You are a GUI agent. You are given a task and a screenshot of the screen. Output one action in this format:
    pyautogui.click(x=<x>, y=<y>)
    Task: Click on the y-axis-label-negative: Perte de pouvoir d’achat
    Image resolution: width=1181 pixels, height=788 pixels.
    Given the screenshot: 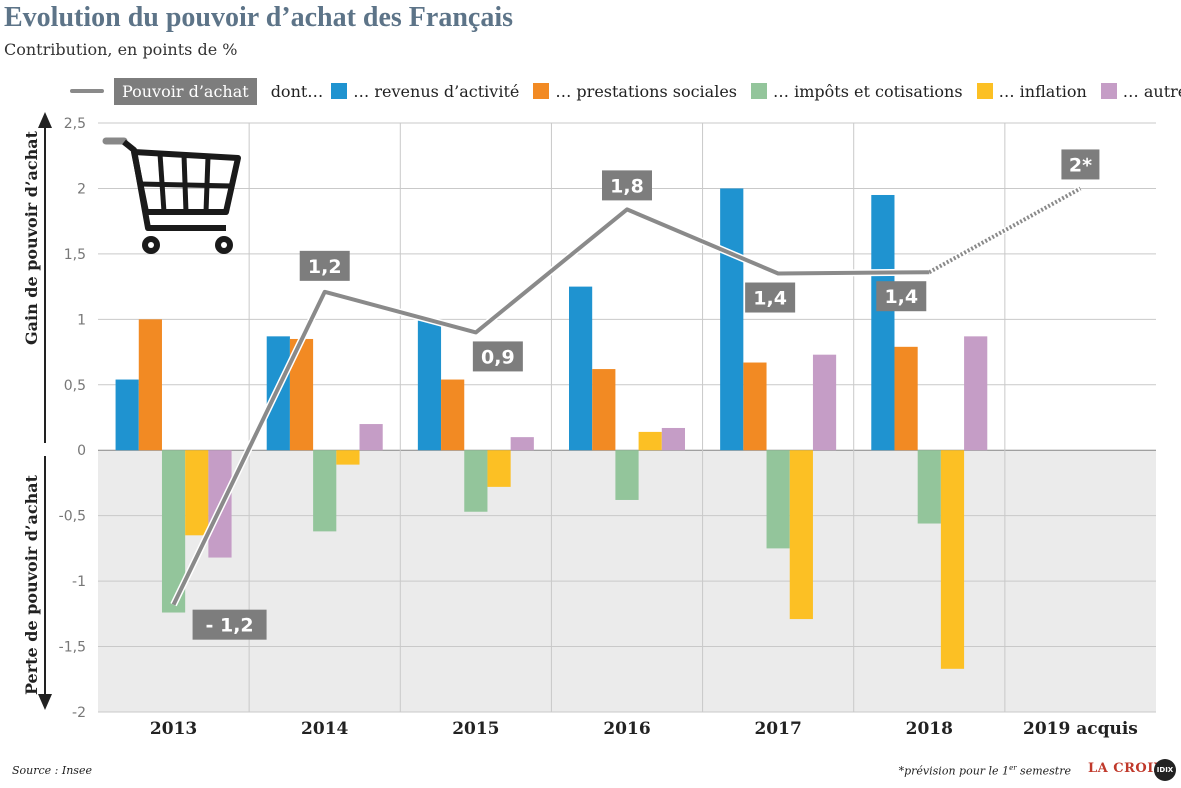 What is the action you would take?
    pyautogui.click(x=31, y=584)
    